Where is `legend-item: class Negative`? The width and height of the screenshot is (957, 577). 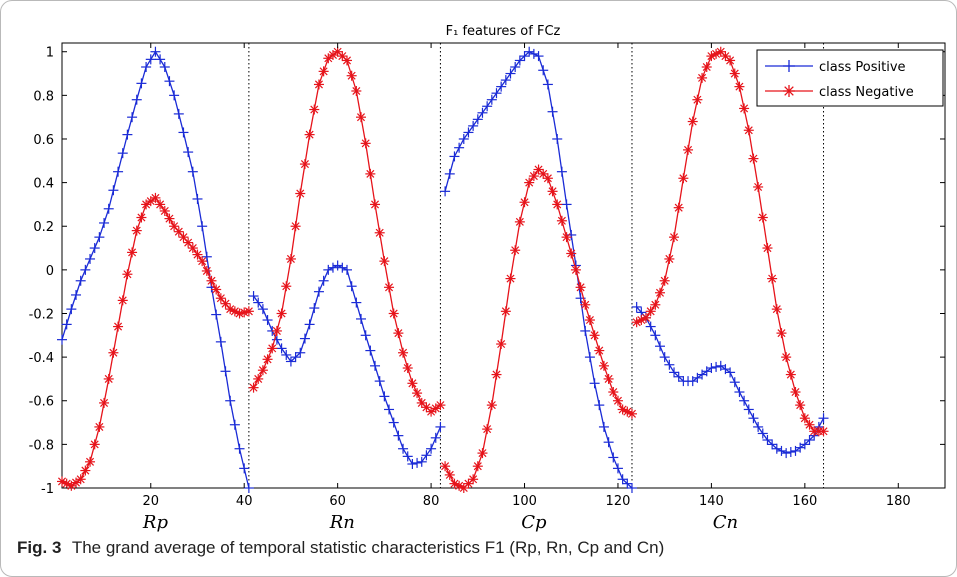
legend-item: class Negative is located at coordinates (839, 92).